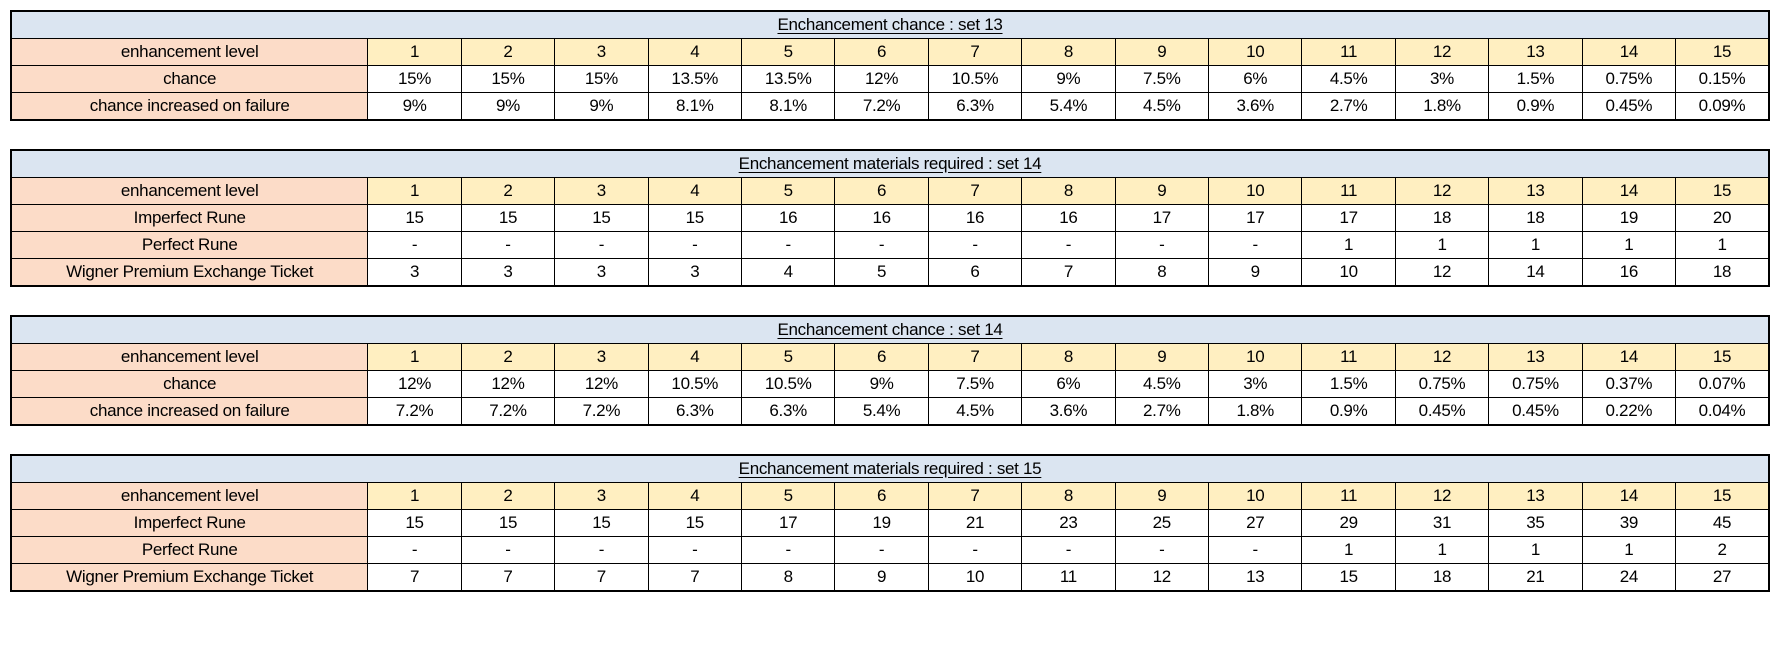 This screenshot has width=1780, height=650. Describe the element at coordinates (975, 384) in the screenshot. I see `value-cell: 7.5%` at that location.